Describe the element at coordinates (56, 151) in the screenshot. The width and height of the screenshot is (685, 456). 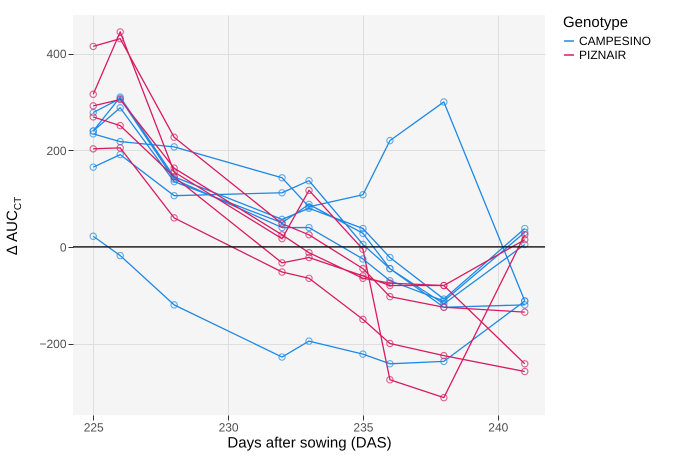
I see `y-tick-label: 200` at that location.